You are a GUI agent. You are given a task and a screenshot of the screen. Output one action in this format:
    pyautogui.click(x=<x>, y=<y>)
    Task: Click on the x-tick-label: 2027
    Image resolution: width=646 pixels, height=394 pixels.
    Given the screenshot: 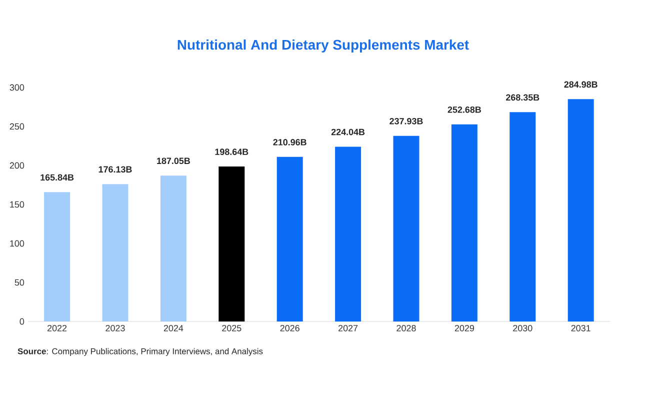 What is the action you would take?
    pyautogui.click(x=348, y=328)
    